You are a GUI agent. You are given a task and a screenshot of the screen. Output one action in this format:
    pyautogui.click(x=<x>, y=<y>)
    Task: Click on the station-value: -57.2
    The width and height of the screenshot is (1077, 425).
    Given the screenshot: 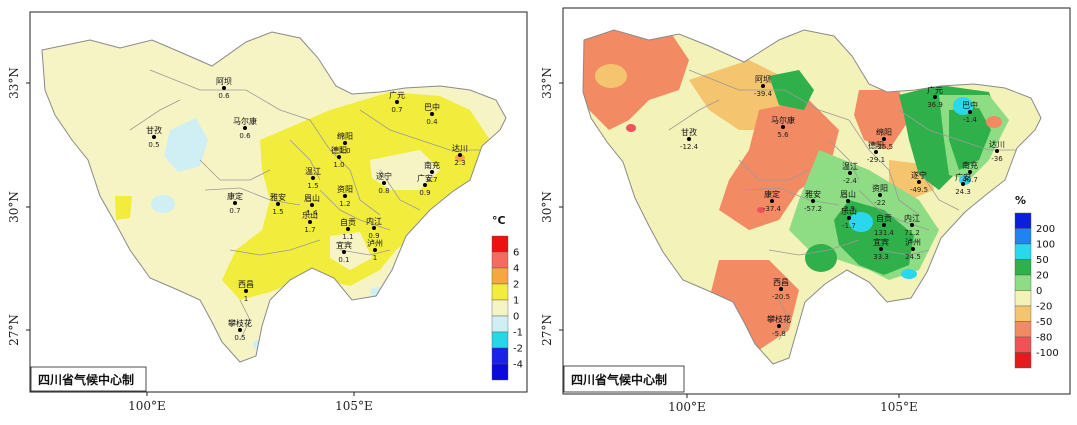 What is the action you would take?
    pyautogui.click(x=813, y=209)
    